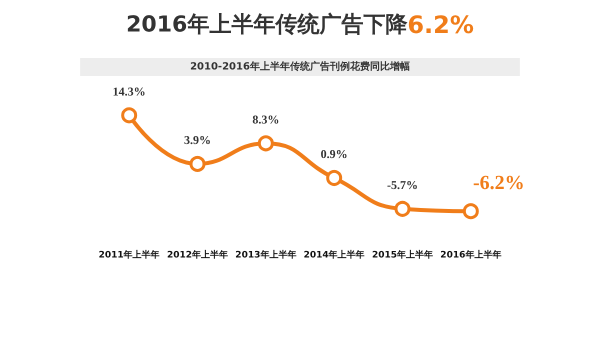 The height and width of the screenshot is (341, 600). I want to click on data-label: -5.7%, so click(402, 185).